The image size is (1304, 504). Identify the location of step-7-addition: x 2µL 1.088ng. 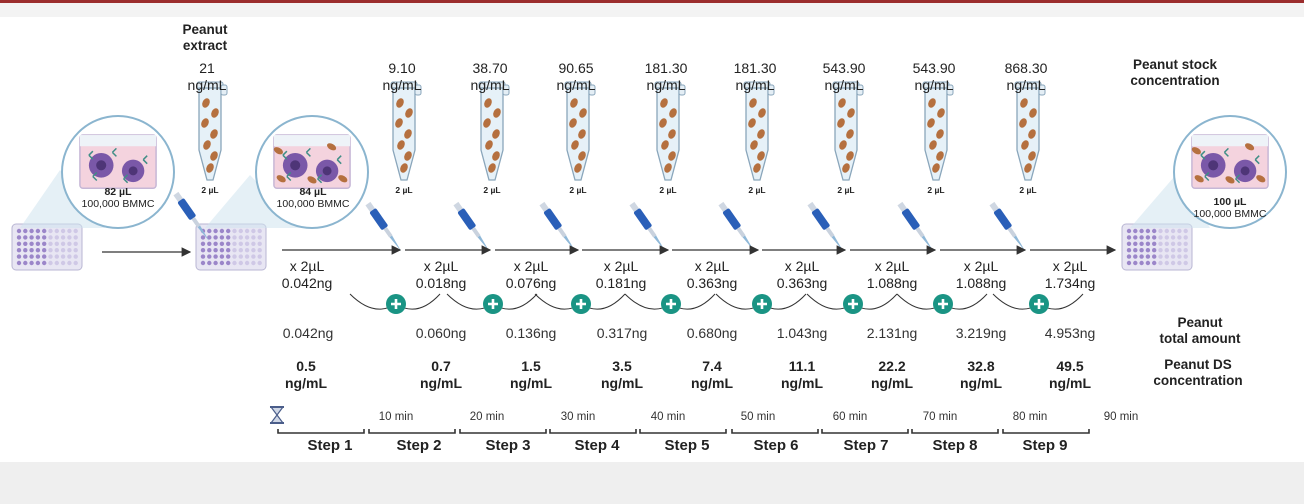
(892, 275).